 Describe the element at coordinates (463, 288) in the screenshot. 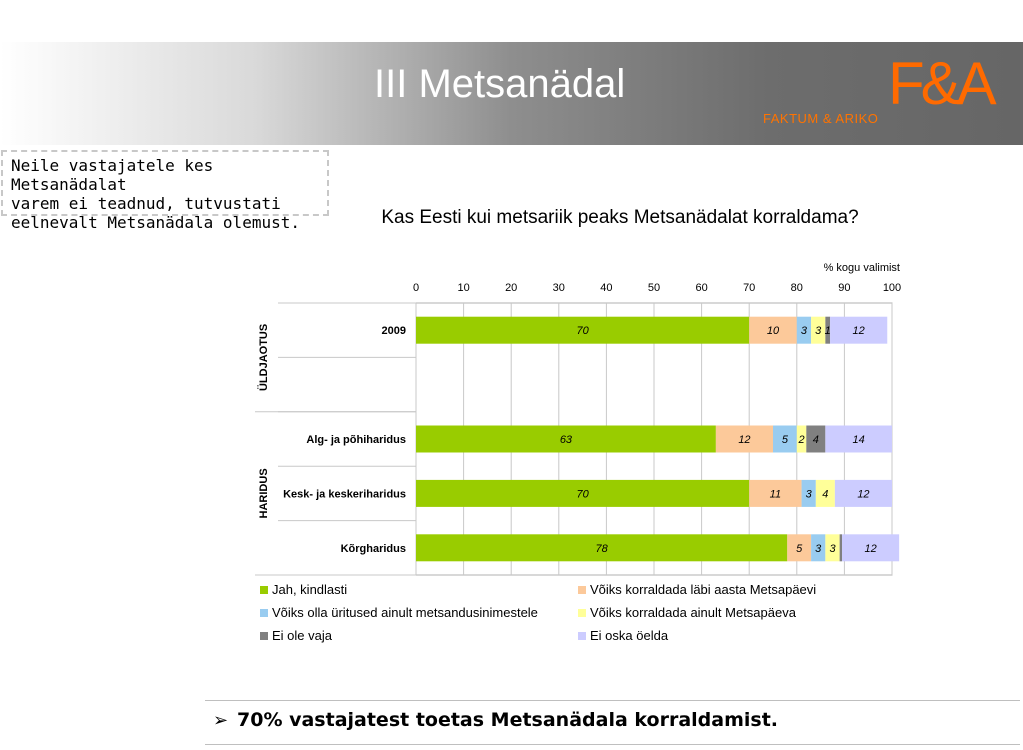

I see `x-tick-label: 10` at that location.